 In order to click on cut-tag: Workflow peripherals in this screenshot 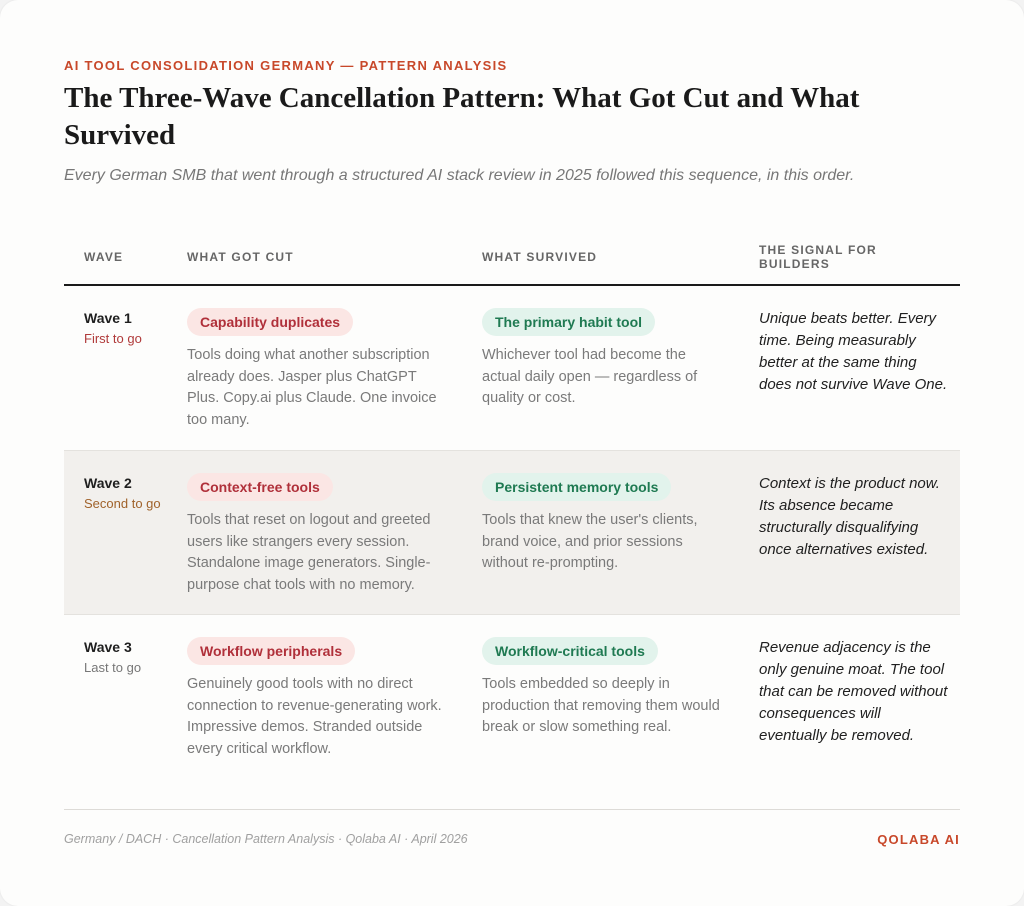, I will do `click(271, 651)`.